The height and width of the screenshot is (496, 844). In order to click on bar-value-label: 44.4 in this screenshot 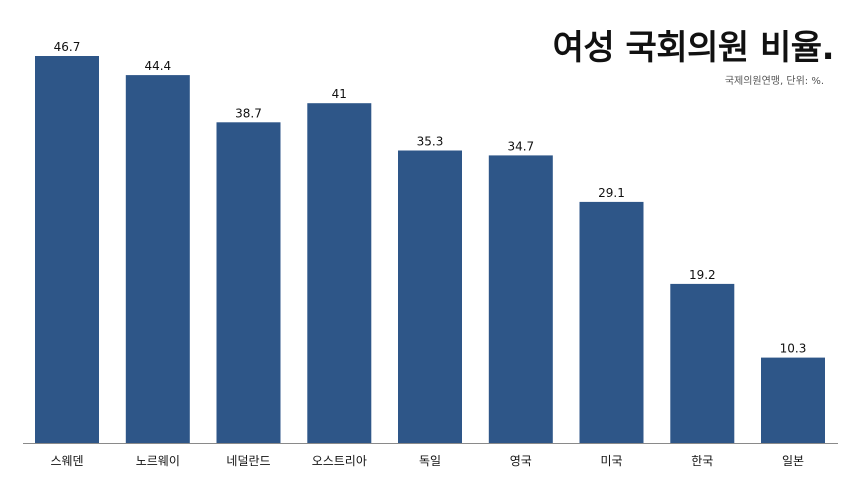, I will do `click(157, 66)`.